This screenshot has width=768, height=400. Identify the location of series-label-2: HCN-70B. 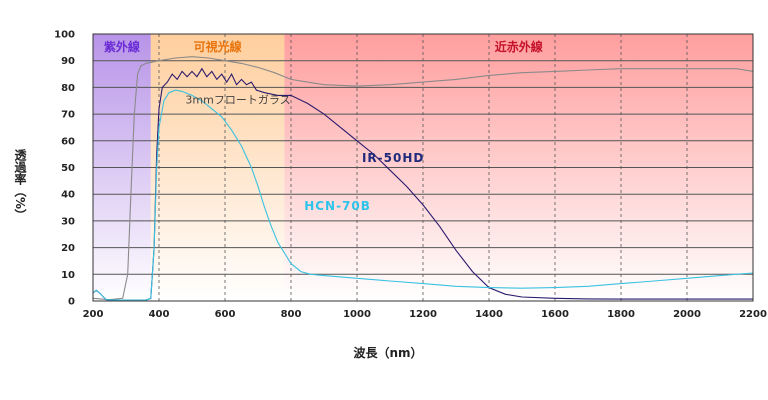
(337, 206).